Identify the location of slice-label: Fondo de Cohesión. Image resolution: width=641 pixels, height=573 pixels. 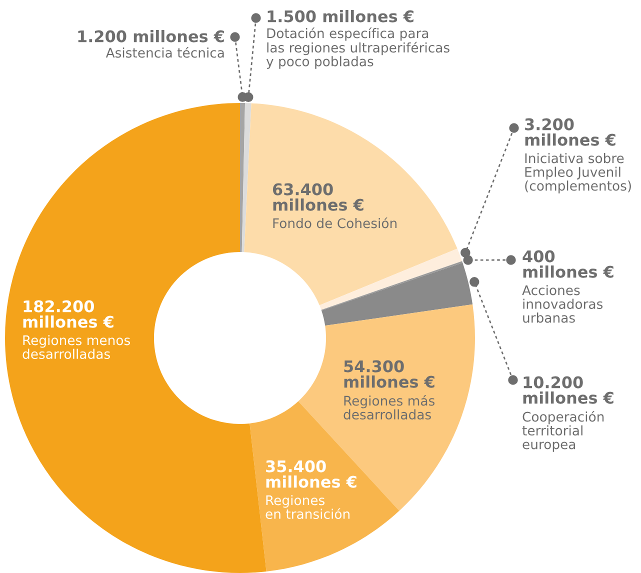
(334, 222).